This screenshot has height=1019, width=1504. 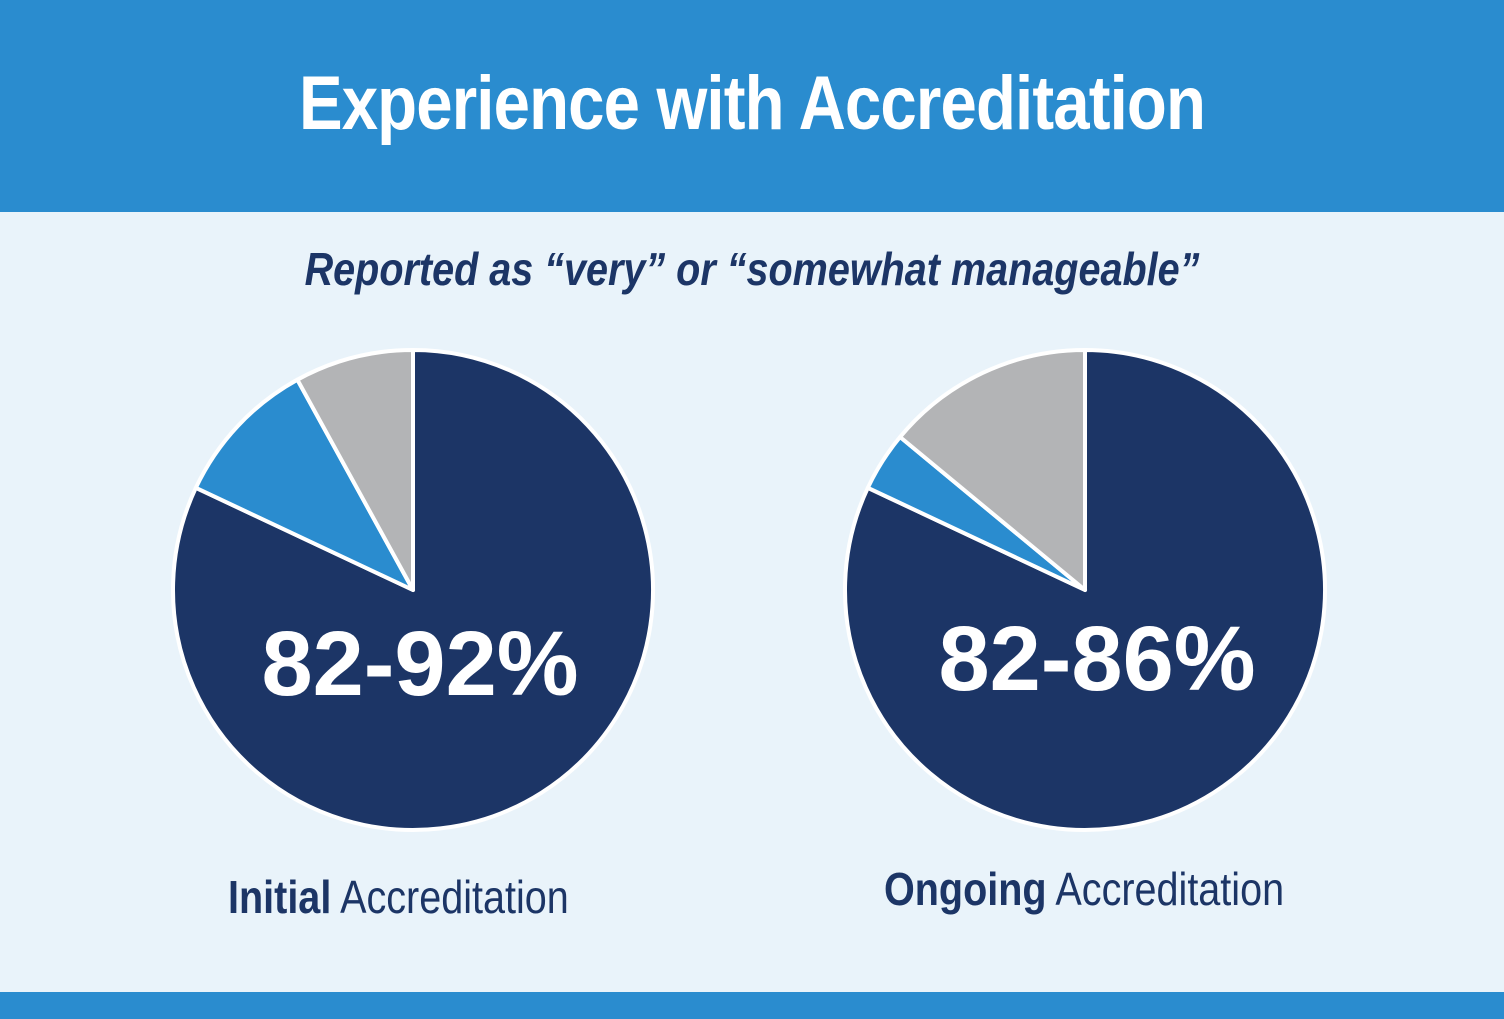 I want to click on pie-value-label-ongoing: 82-86%, so click(x=1096, y=659).